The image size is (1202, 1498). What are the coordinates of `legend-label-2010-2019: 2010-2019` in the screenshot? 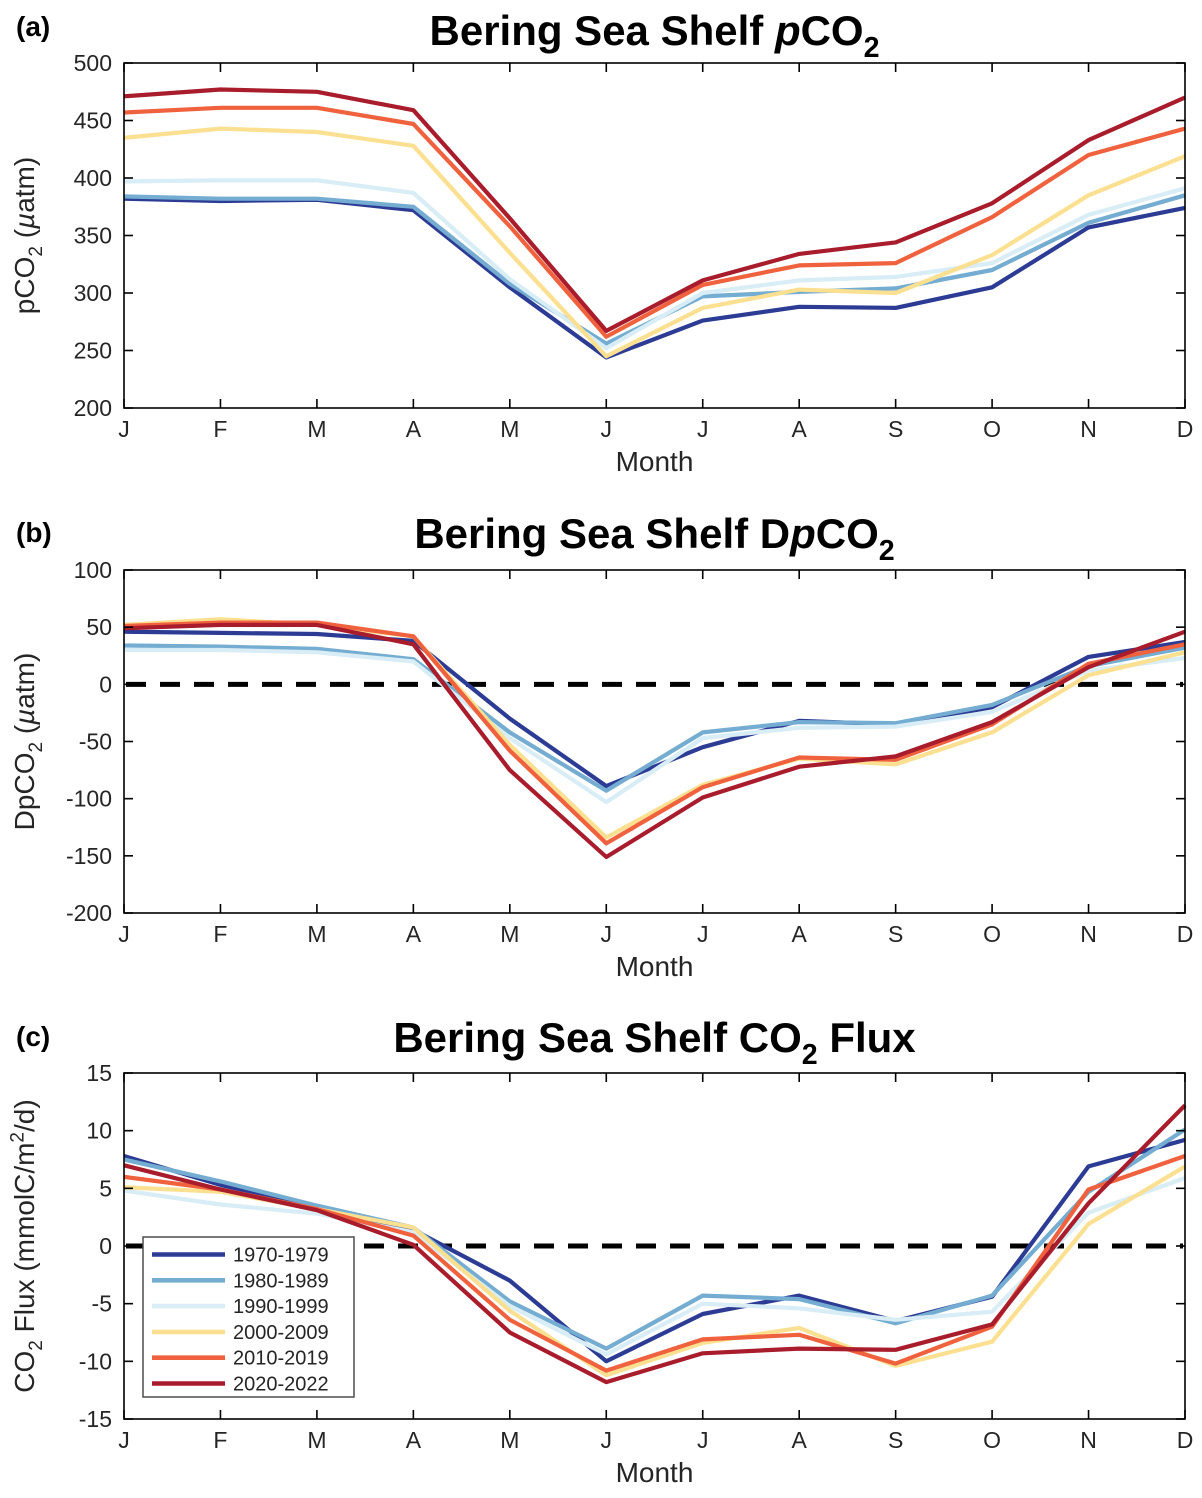 It's located at (281, 1359).